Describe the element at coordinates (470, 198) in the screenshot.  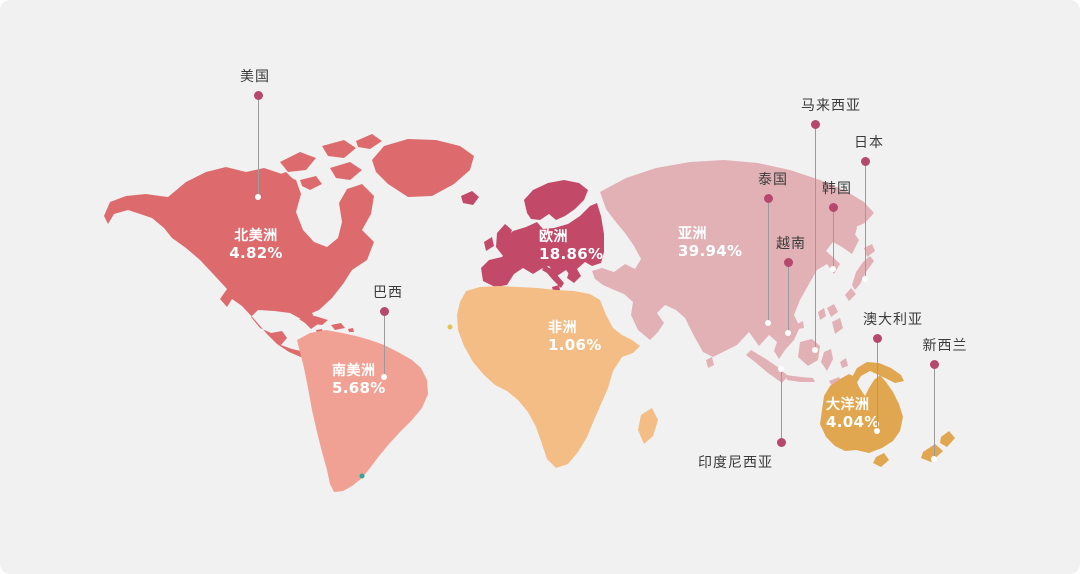
I see `iceland` at that location.